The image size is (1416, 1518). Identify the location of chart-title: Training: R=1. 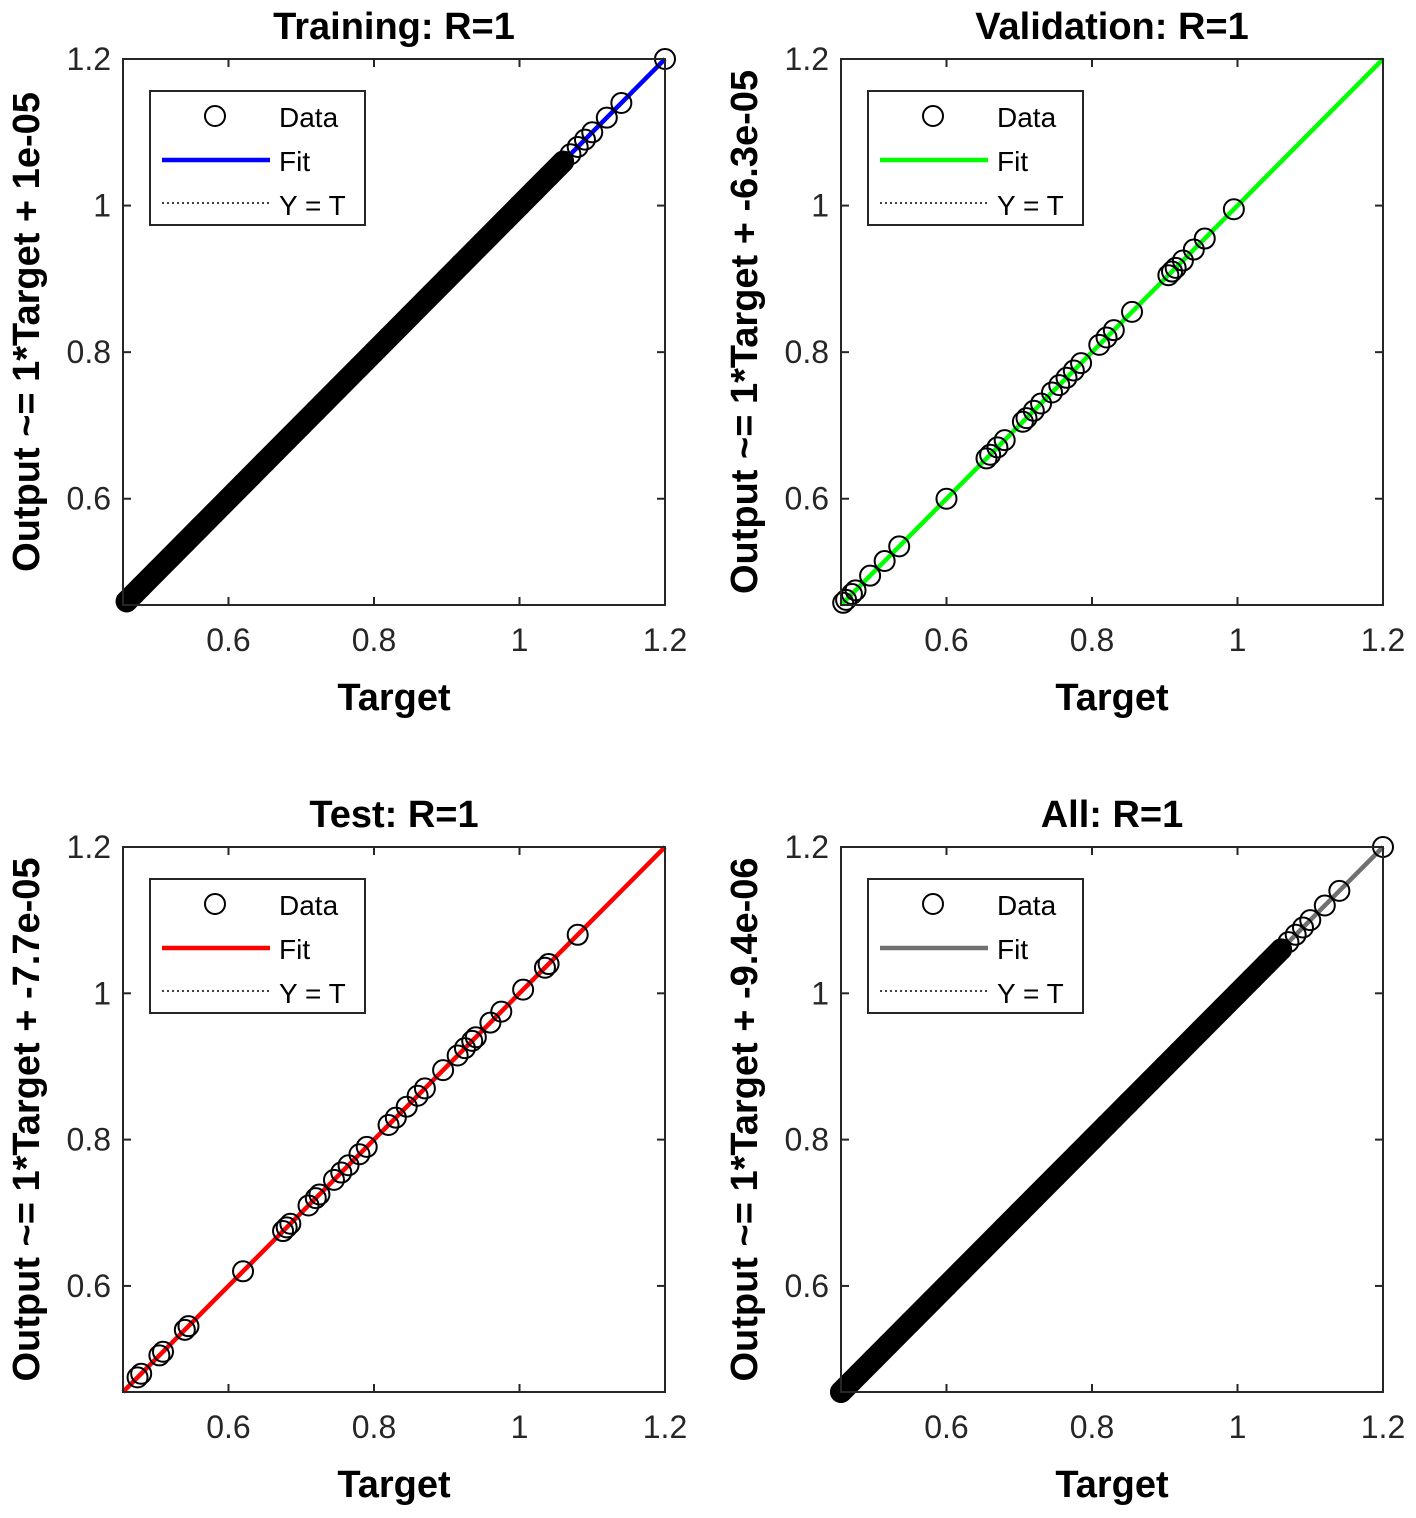
(394, 27).